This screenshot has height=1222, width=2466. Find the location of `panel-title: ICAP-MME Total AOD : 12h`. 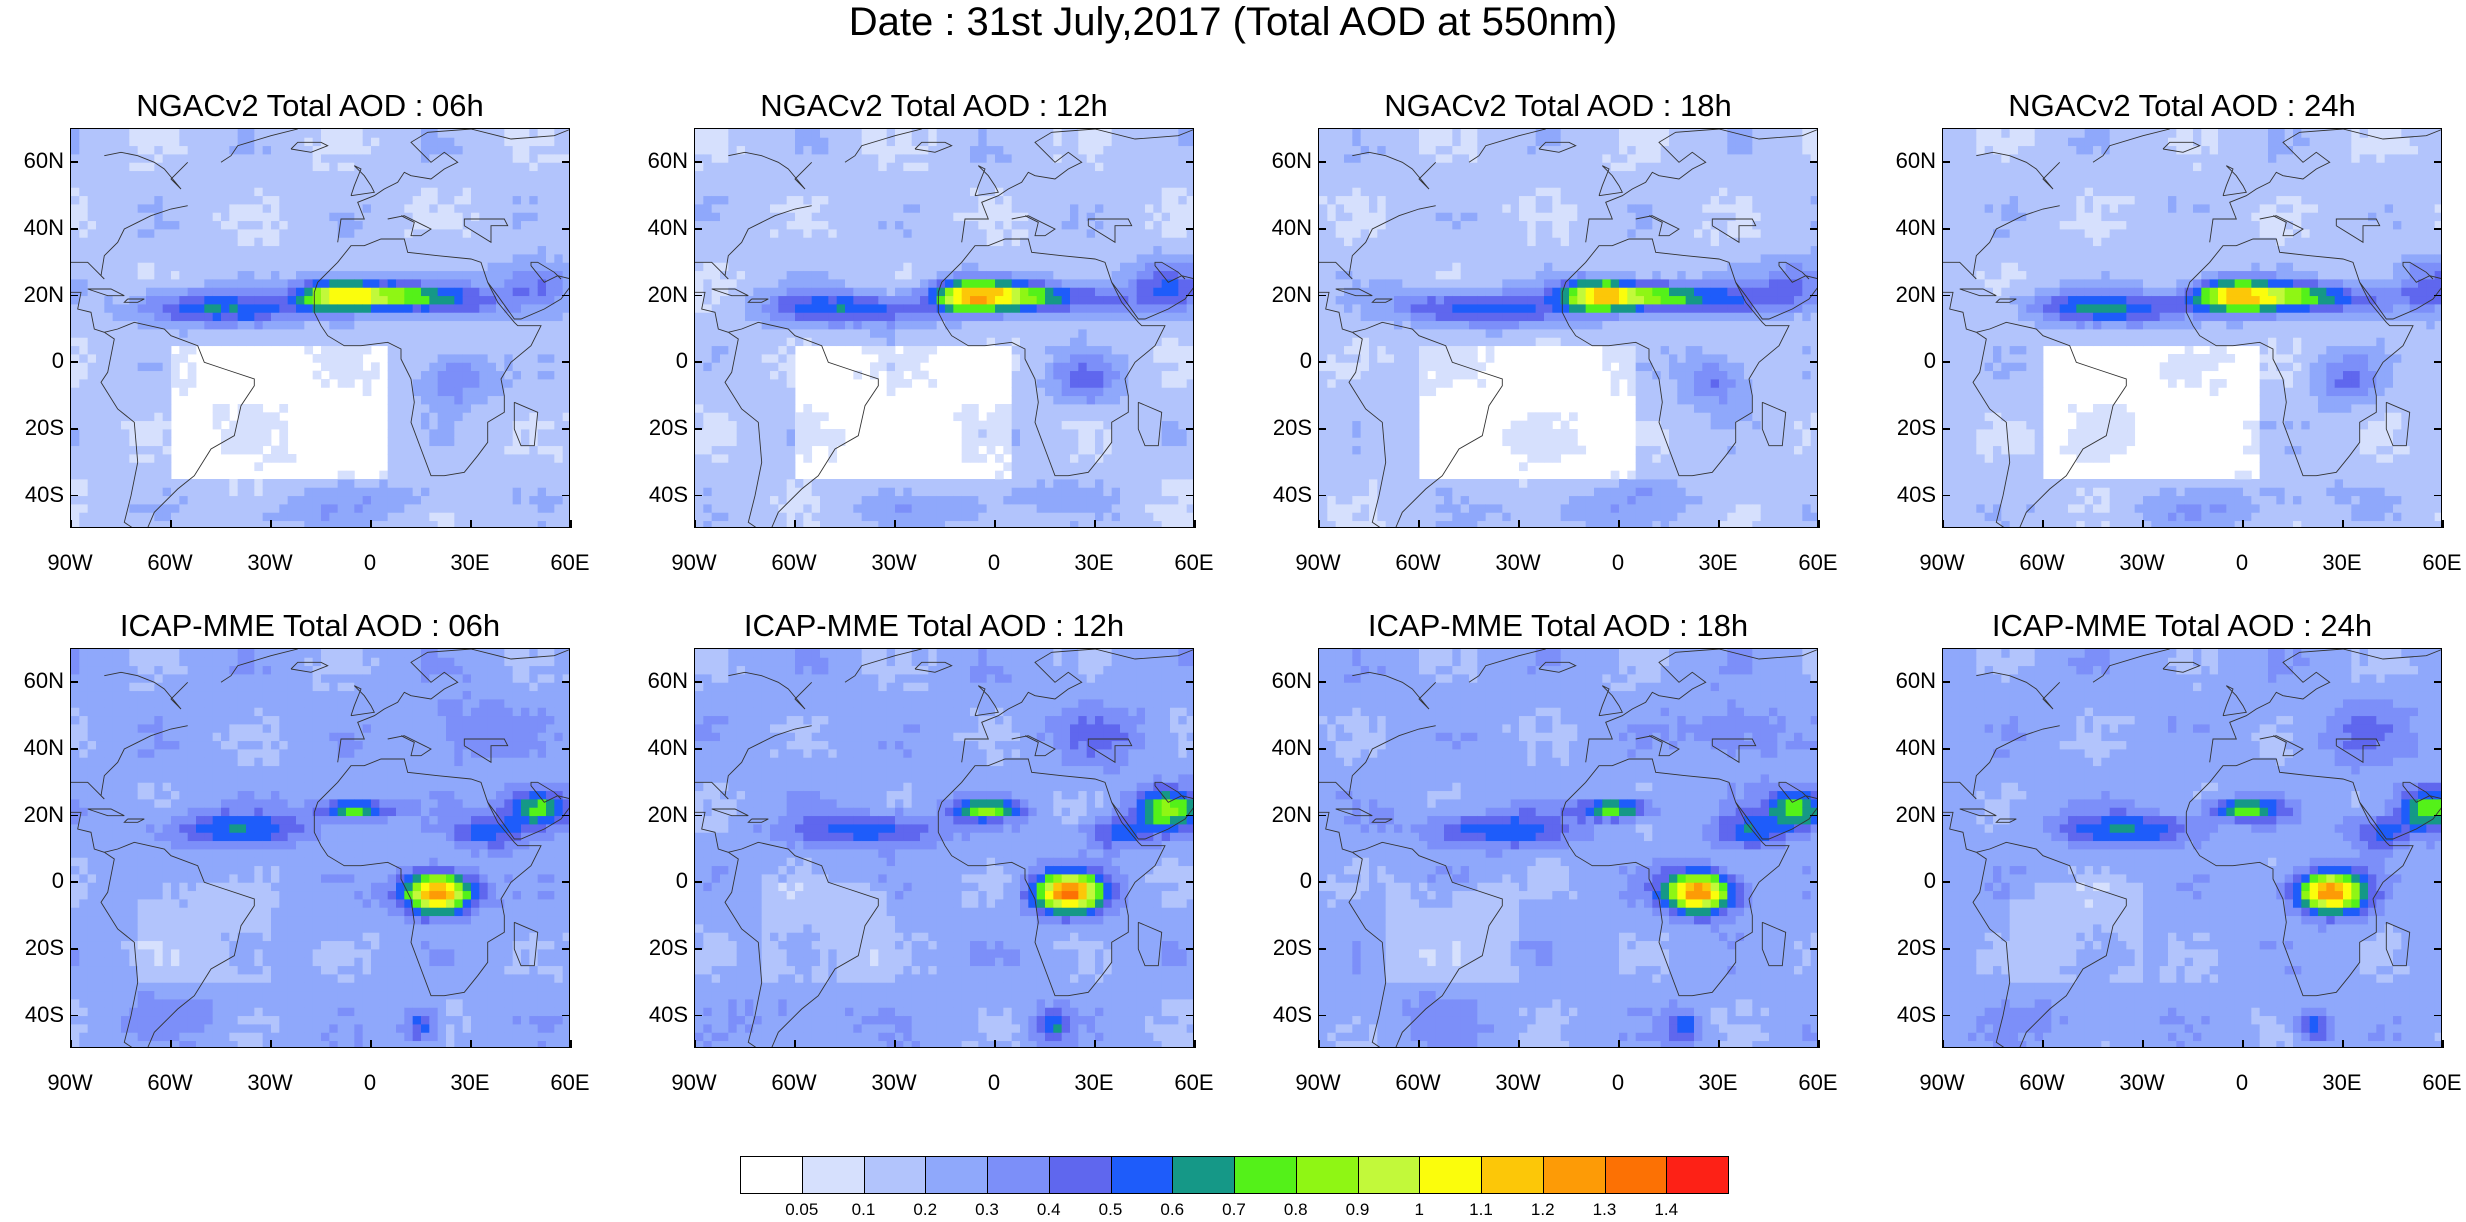

panel-title: ICAP-MME Total AOD : 12h is located at coordinates (934, 626).